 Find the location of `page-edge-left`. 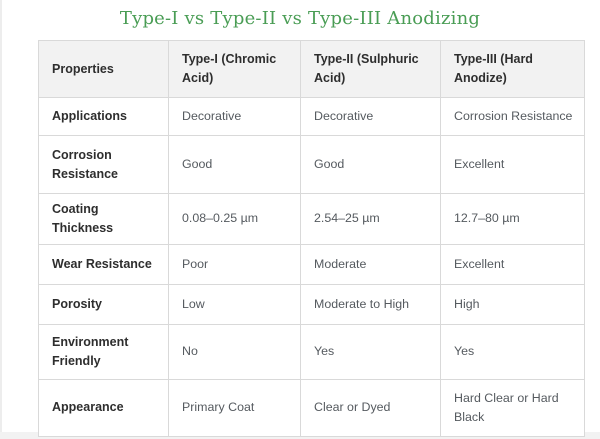

page-edge-left is located at coordinates (1, 219).